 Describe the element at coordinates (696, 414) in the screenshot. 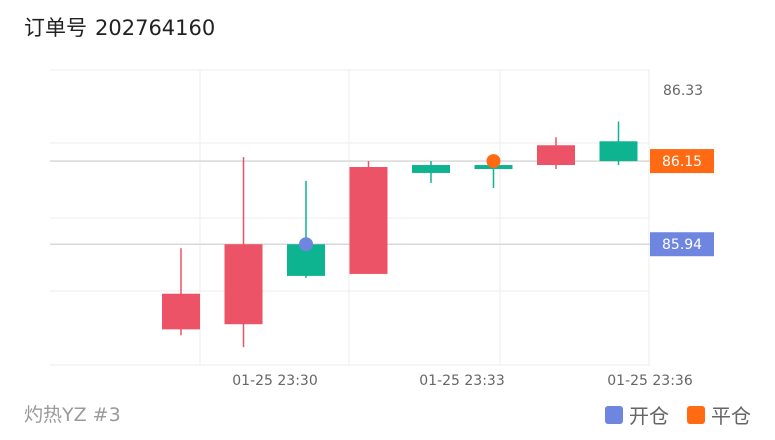

I see `legend-swatch-close` at that location.